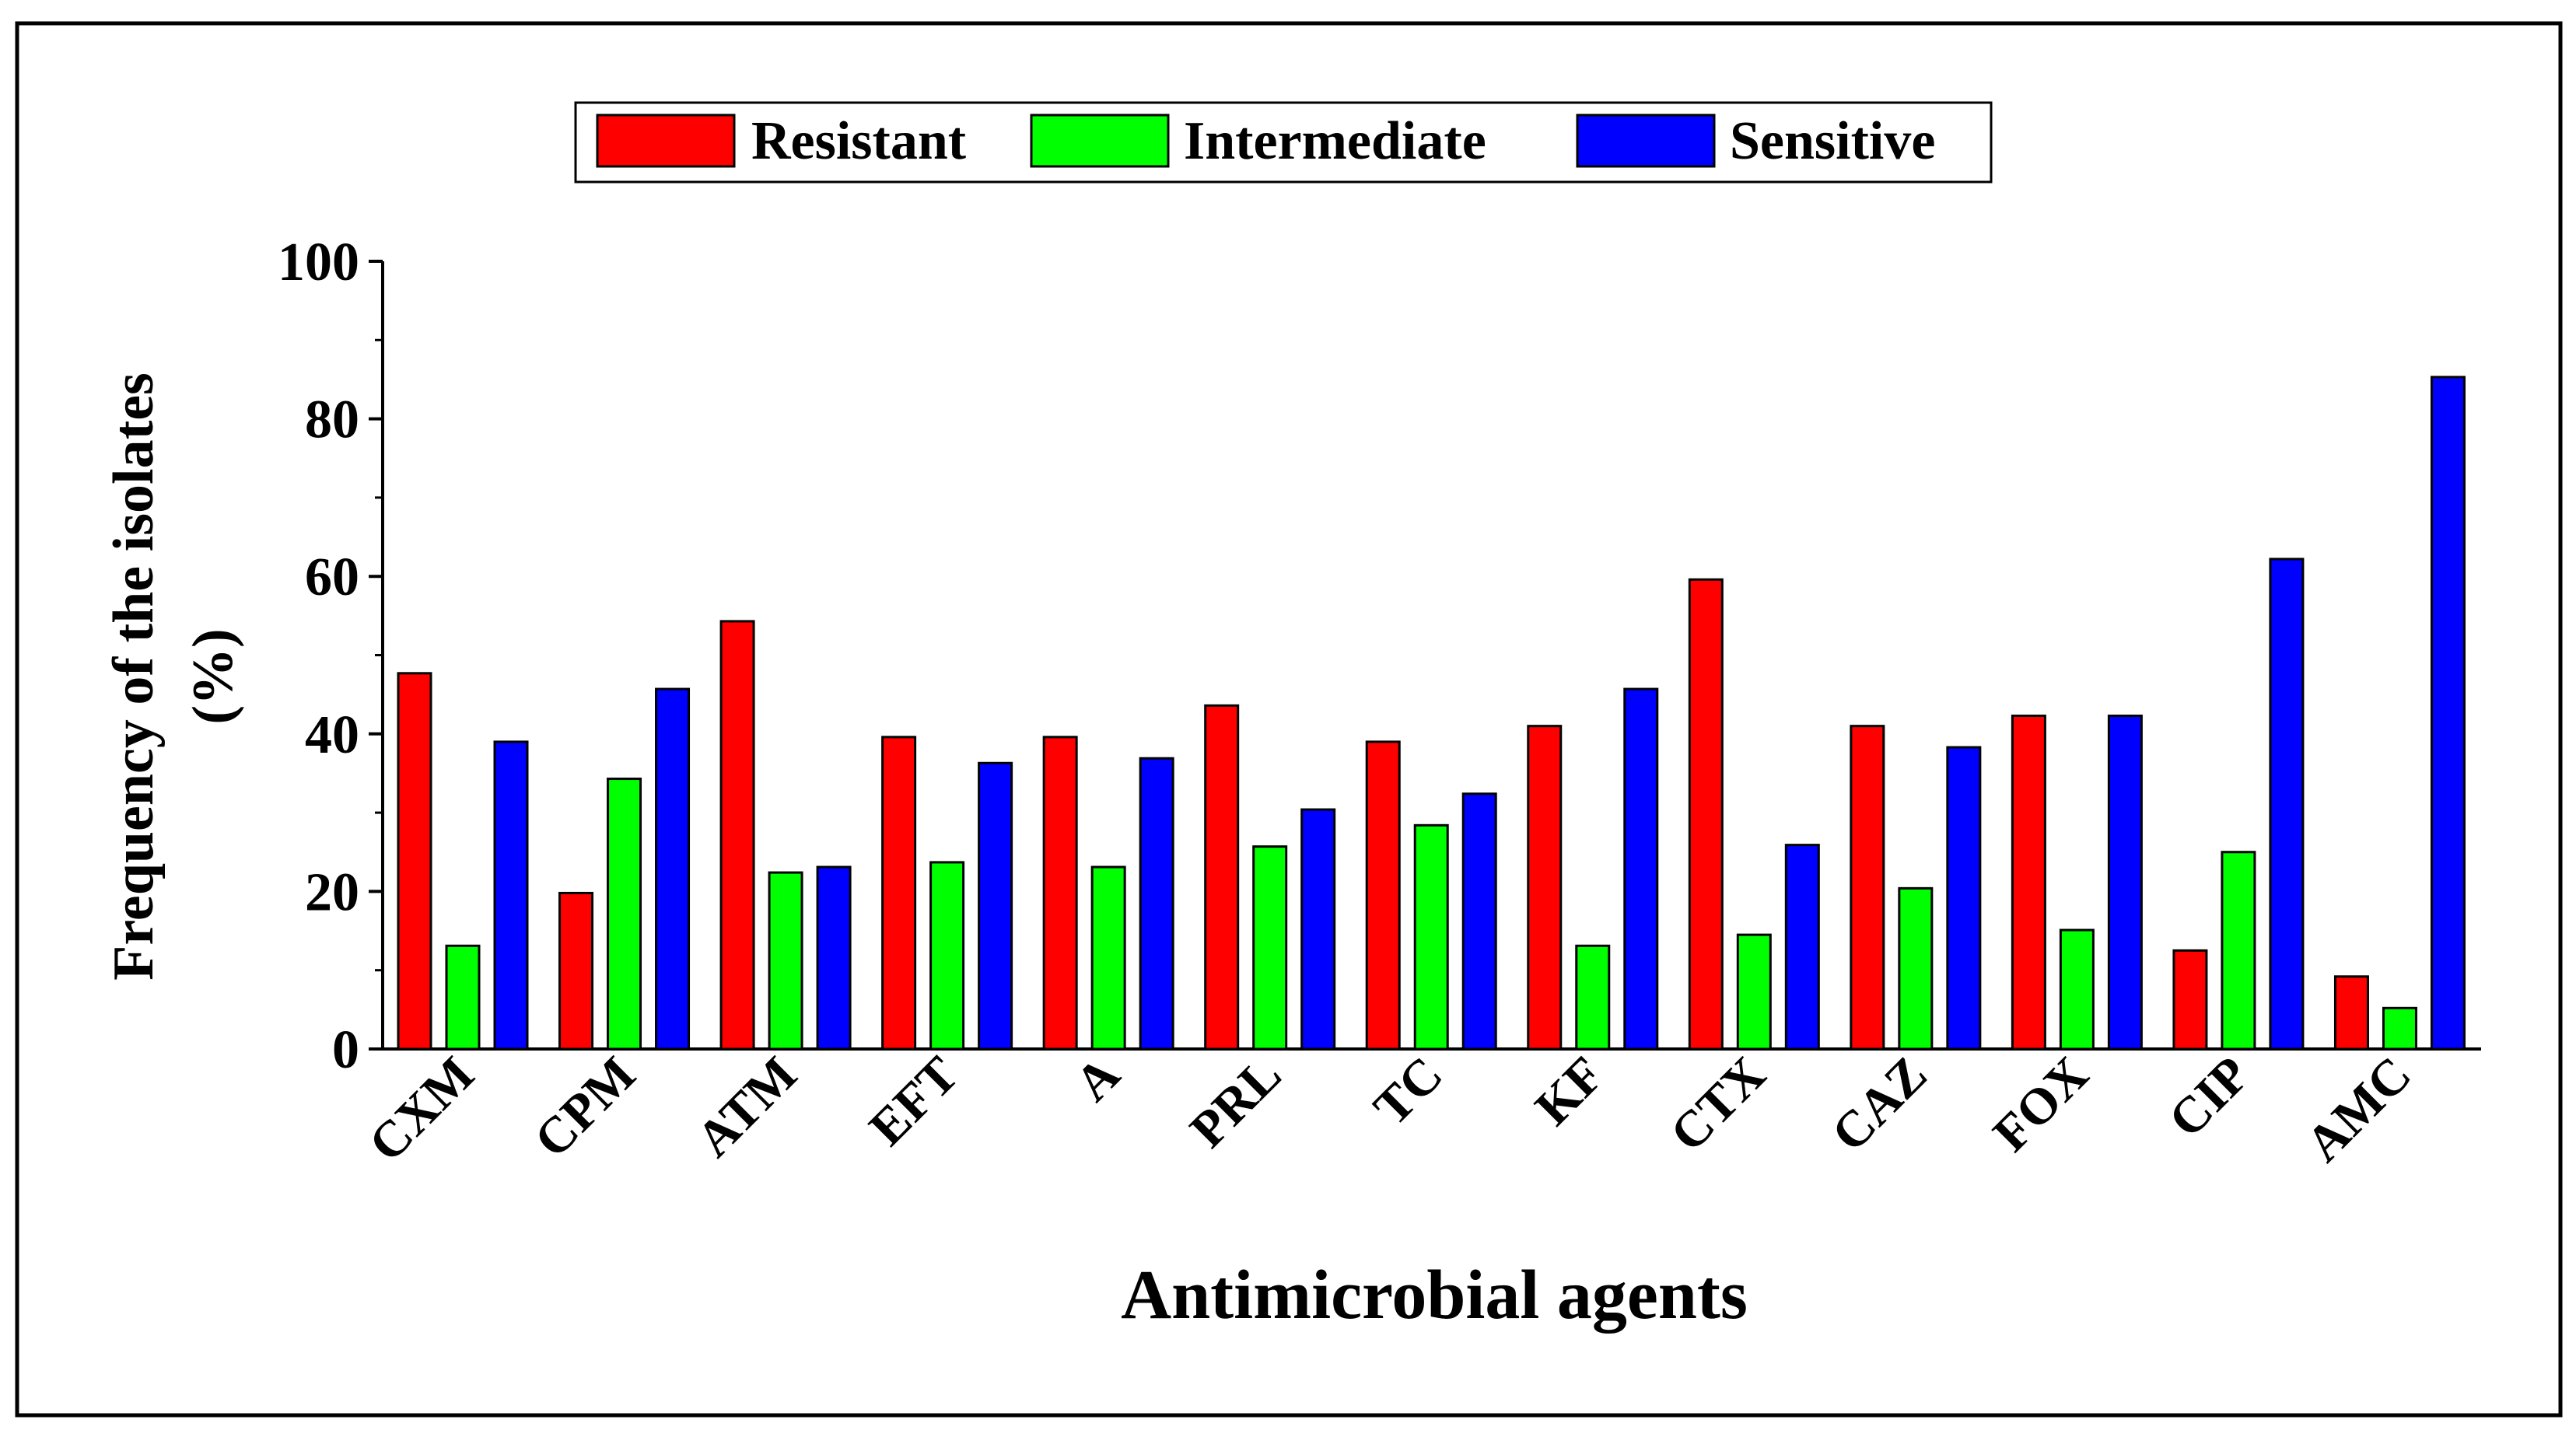 This screenshot has height=1444, width=2576. I want to click on bar-resistant-ctx, so click(1706, 815).